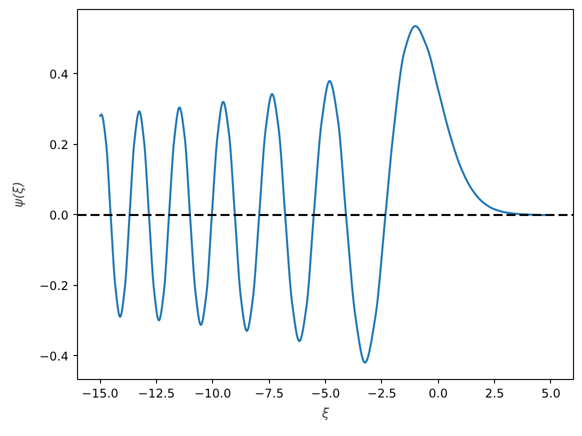  I want to click on x-tick-label: 0.0, so click(438, 393).